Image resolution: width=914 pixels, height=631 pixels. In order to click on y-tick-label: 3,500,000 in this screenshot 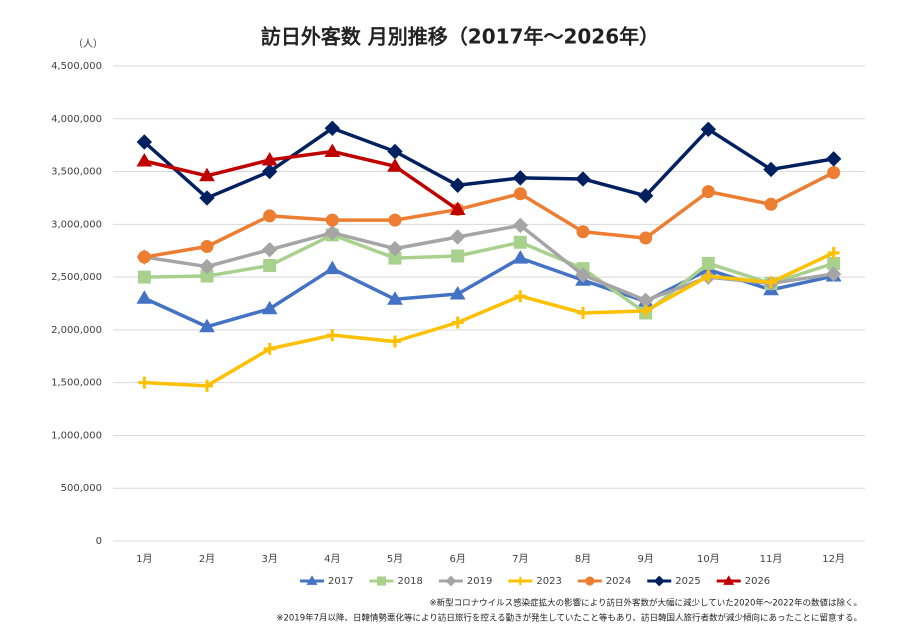, I will do `click(76, 172)`.